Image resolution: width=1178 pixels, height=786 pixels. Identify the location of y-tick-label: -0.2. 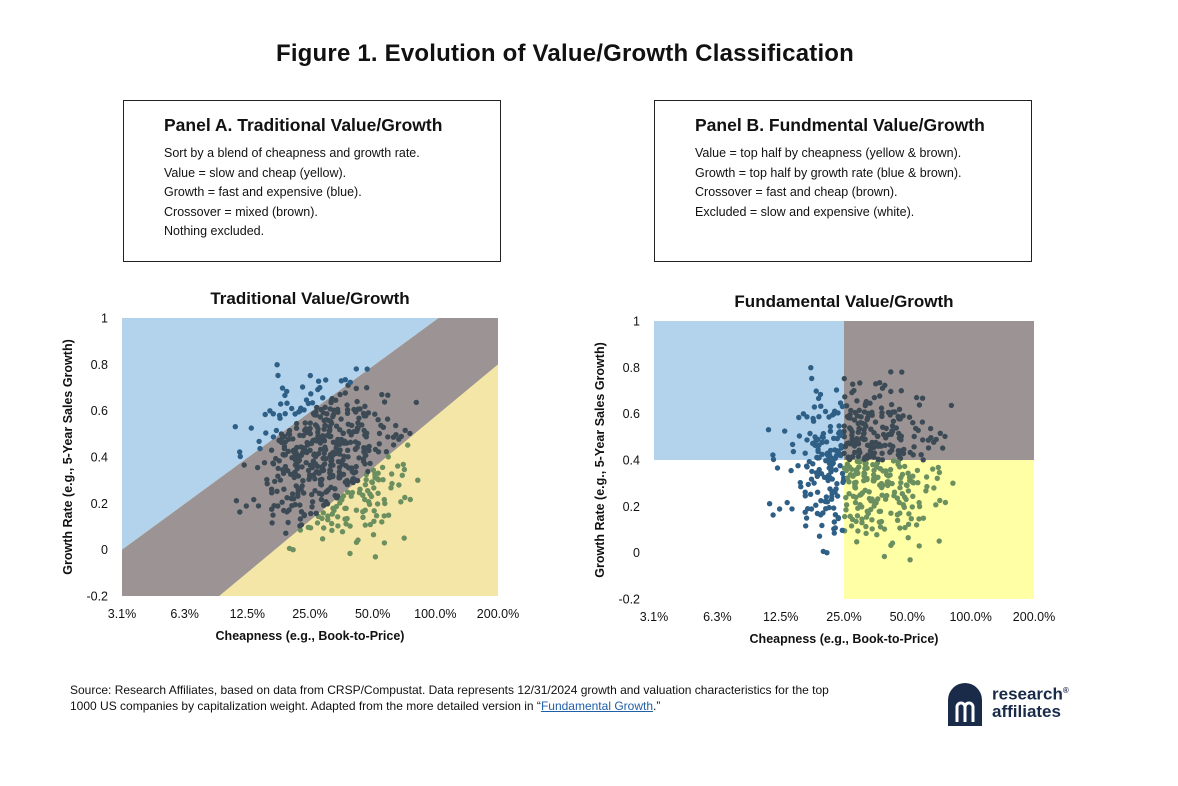
(629, 600).